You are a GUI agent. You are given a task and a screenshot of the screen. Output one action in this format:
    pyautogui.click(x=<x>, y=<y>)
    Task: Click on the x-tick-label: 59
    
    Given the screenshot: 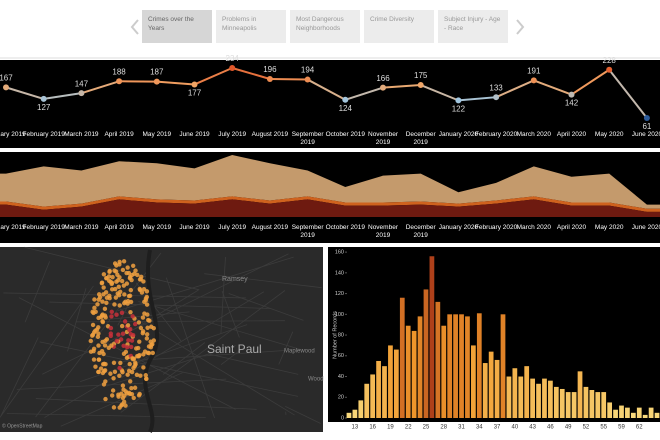 What is the action you would take?
    pyautogui.click(x=621, y=428)
    